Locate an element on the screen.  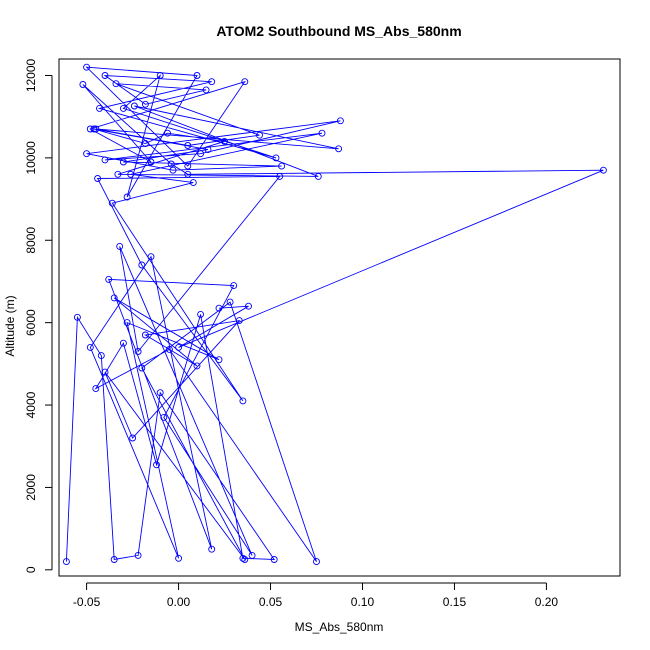
x-tick-label: 0.20 is located at coordinates (547, 602).